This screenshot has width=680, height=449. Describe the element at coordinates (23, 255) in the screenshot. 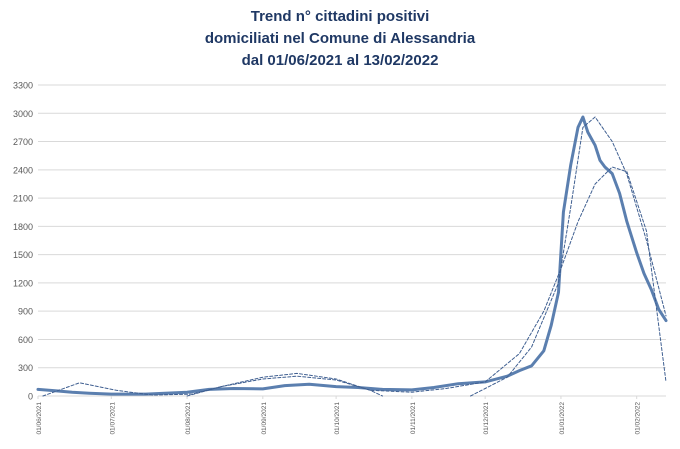

I see `y-tick-label-1500: 1500` at that location.